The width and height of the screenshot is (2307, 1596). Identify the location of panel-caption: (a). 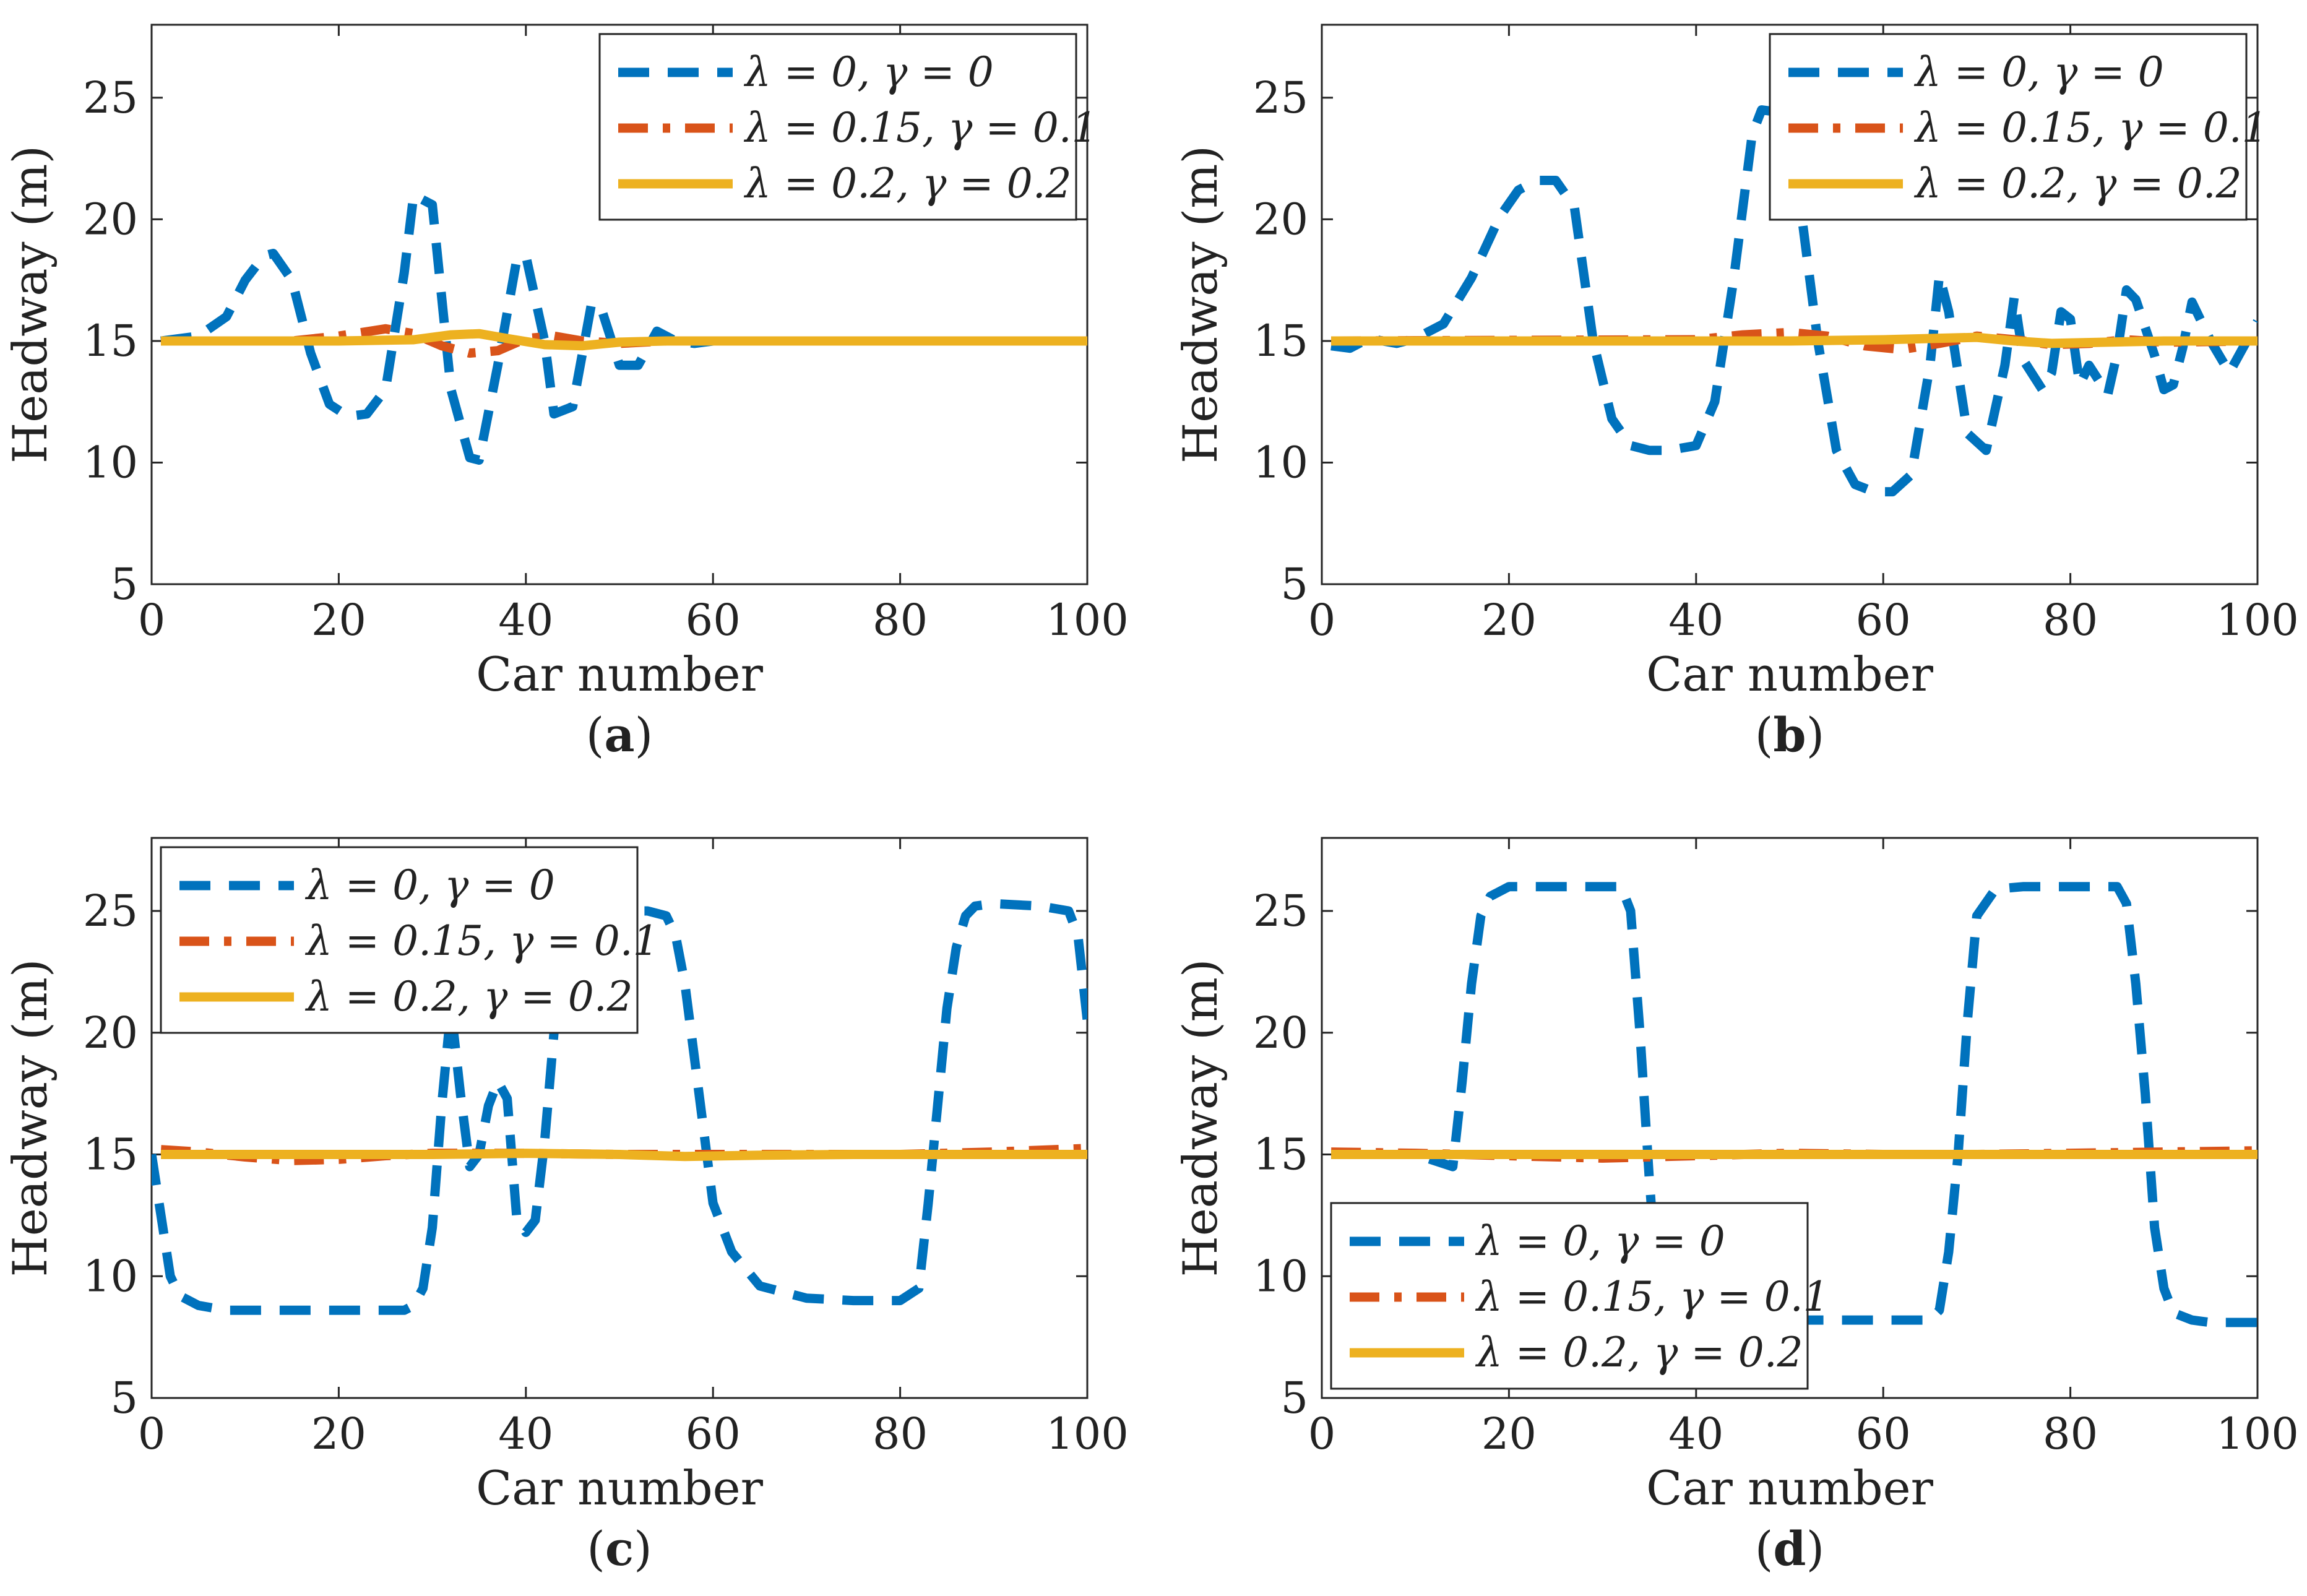
(619, 734).